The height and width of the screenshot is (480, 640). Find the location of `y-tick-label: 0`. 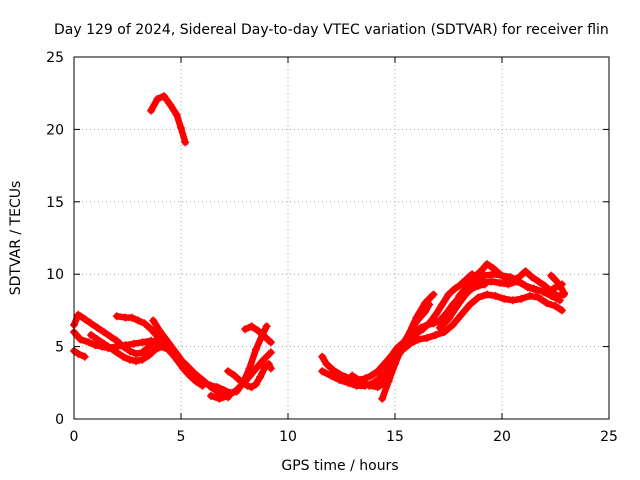

y-tick-label: 0 is located at coordinates (59, 420).